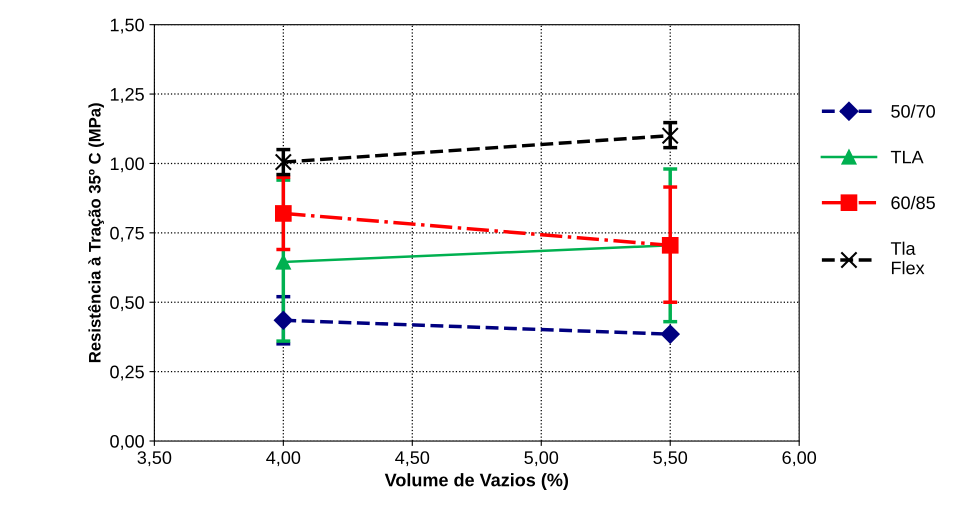  Describe the element at coordinates (154, 458) in the screenshot. I see `x-tick-label: 3,50` at that location.